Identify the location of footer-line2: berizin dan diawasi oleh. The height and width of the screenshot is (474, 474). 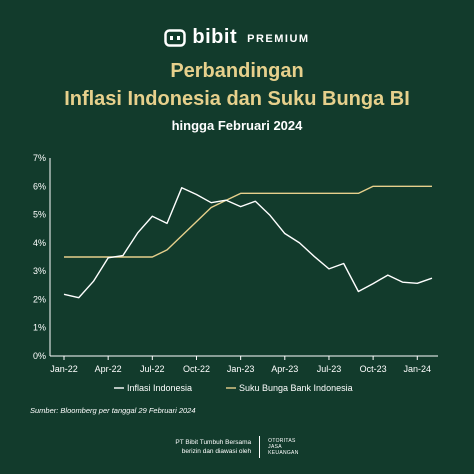
(216, 451).